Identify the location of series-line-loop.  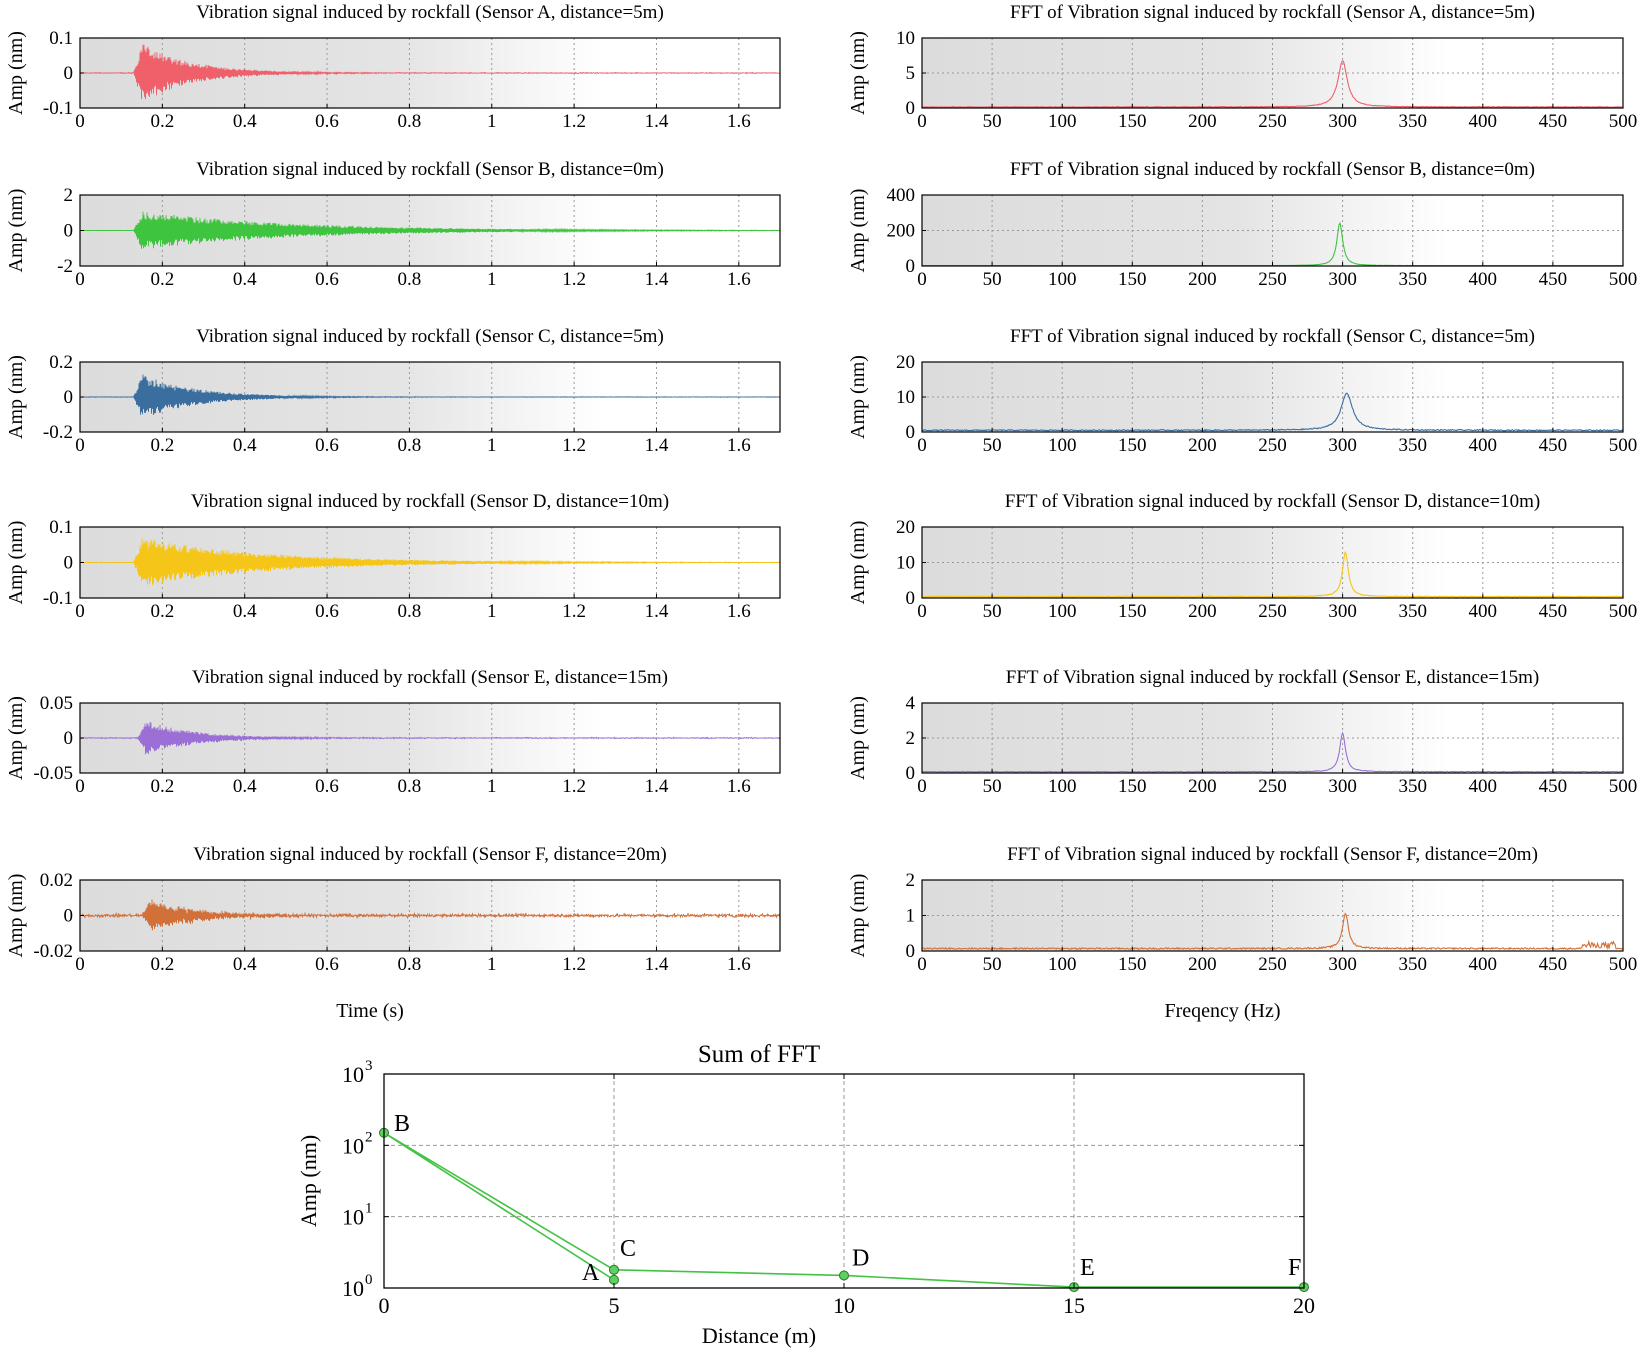
(499, 1207).